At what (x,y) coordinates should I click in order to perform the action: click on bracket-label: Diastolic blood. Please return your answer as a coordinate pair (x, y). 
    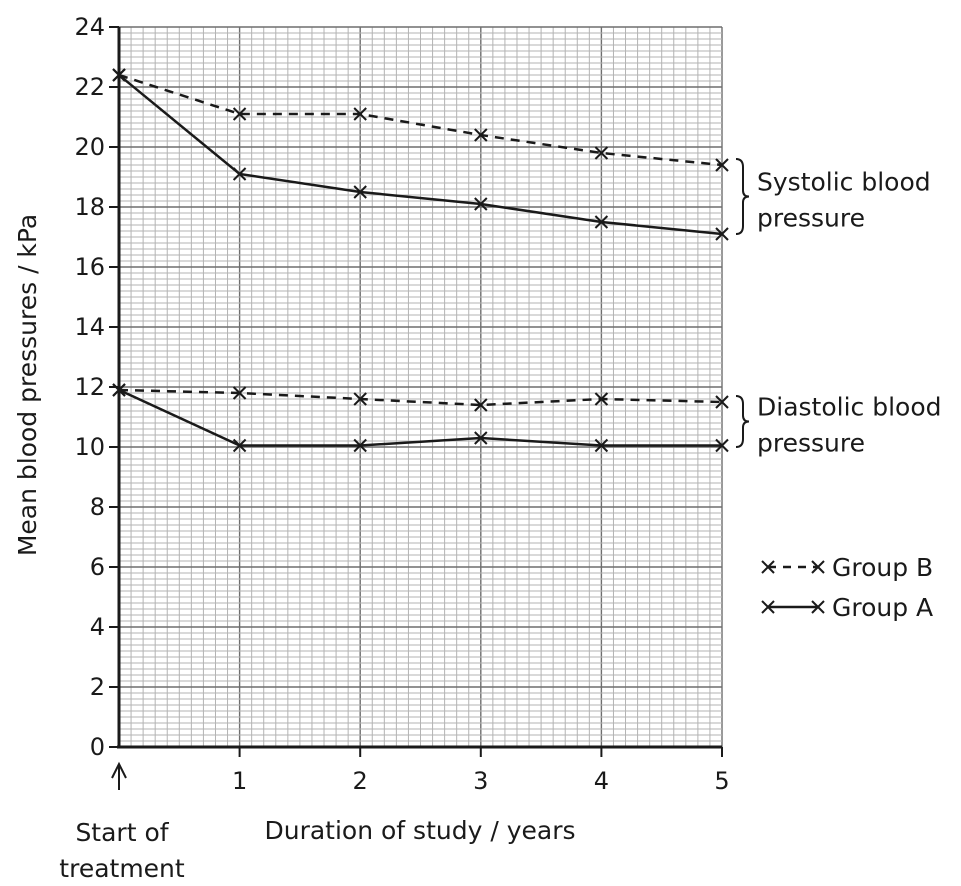
    Looking at the image, I should click on (849, 407).